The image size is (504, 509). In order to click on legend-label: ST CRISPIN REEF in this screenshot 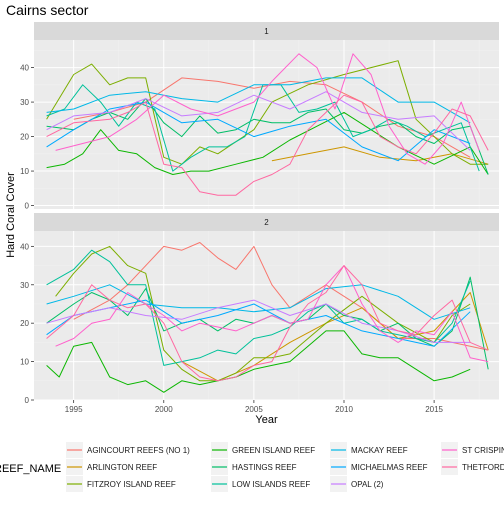, I will do `click(483, 450)`.